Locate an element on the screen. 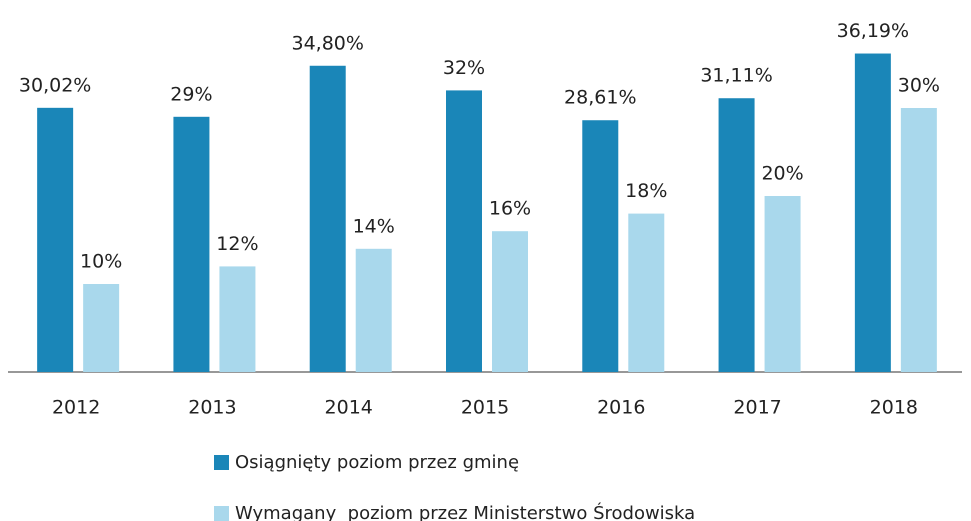 Image resolution: width=971 pixels, height=521 pixels. data-label: 20% is located at coordinates (782, 174).